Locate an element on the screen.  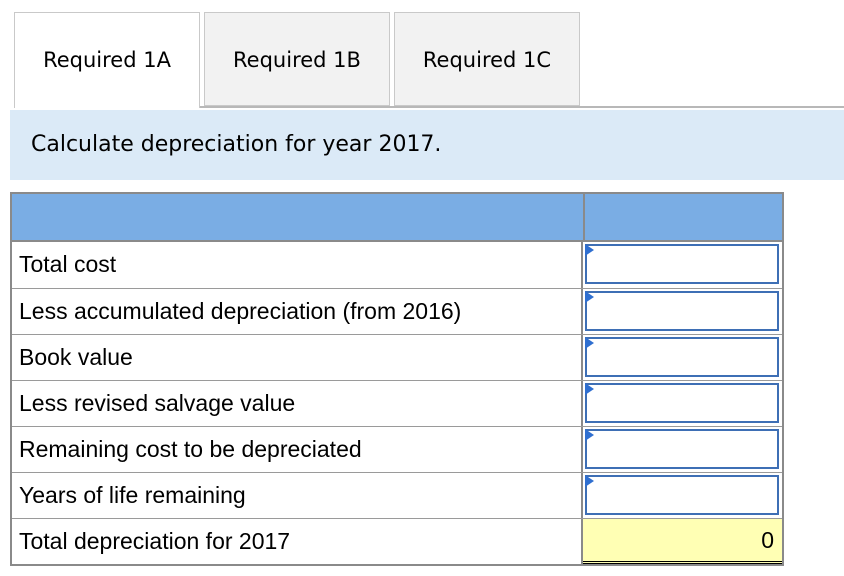
instruction-banner: Calculate depreciation for year 2017. is located at coordinates (427, 145).